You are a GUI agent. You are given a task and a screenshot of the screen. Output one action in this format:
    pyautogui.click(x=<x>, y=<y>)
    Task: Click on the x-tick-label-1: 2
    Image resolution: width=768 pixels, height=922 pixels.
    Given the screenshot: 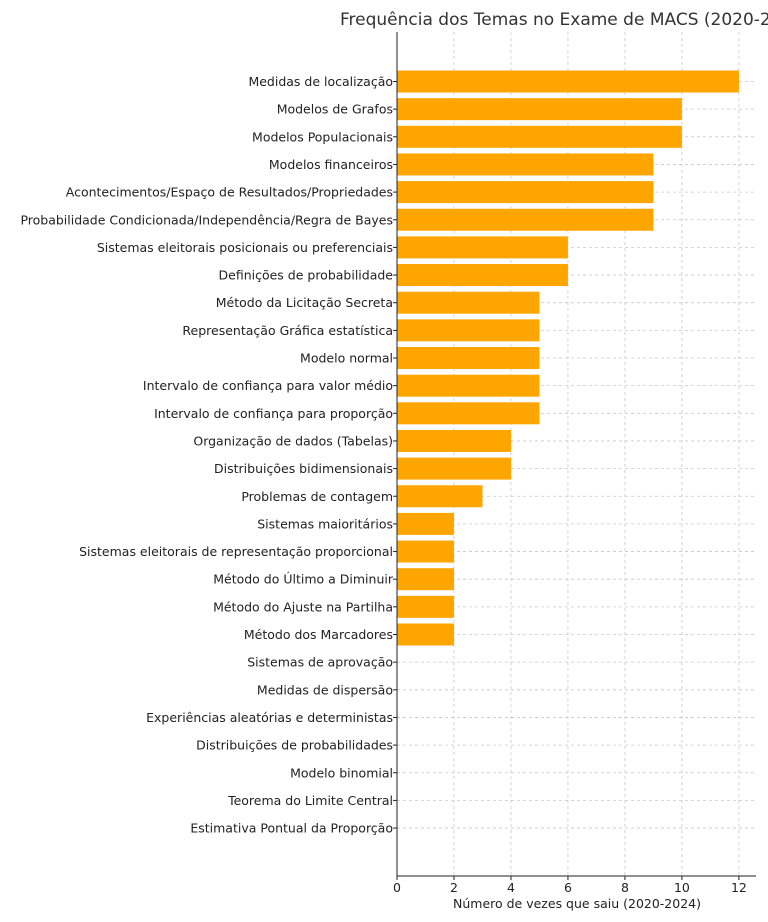 What is the action you would take?
    pyautogui.click(x=454, y=887)
    